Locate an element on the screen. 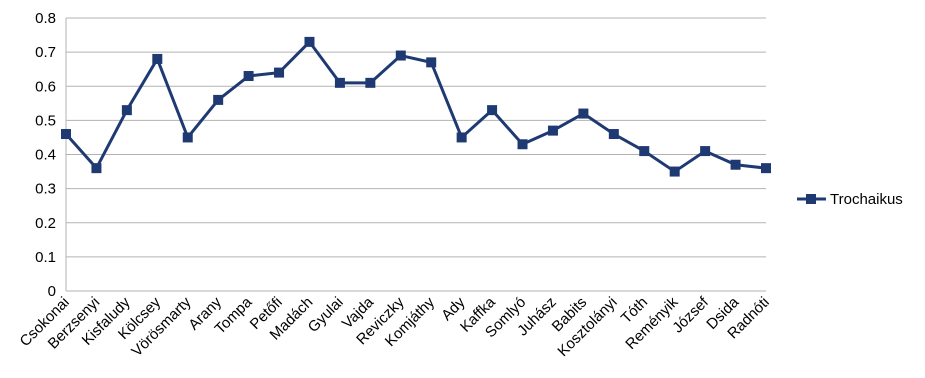 This screenshot has height=378, width=925. y-tick-label: 0.6 is located at coordinates (45, 86).